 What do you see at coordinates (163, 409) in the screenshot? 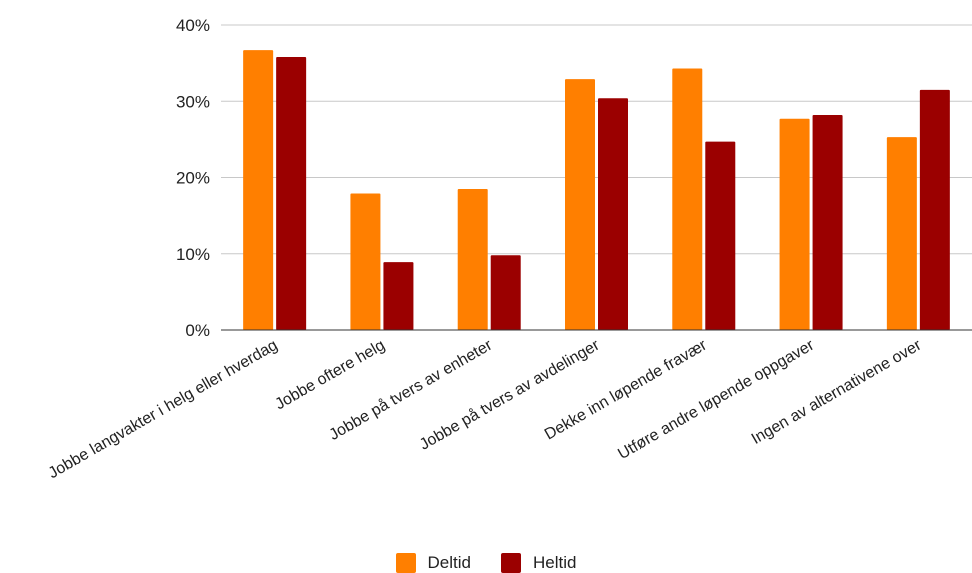
I see `x-category-label: Jobbe langvakter i helg eller hverdag` at bounding box center [163, 409].